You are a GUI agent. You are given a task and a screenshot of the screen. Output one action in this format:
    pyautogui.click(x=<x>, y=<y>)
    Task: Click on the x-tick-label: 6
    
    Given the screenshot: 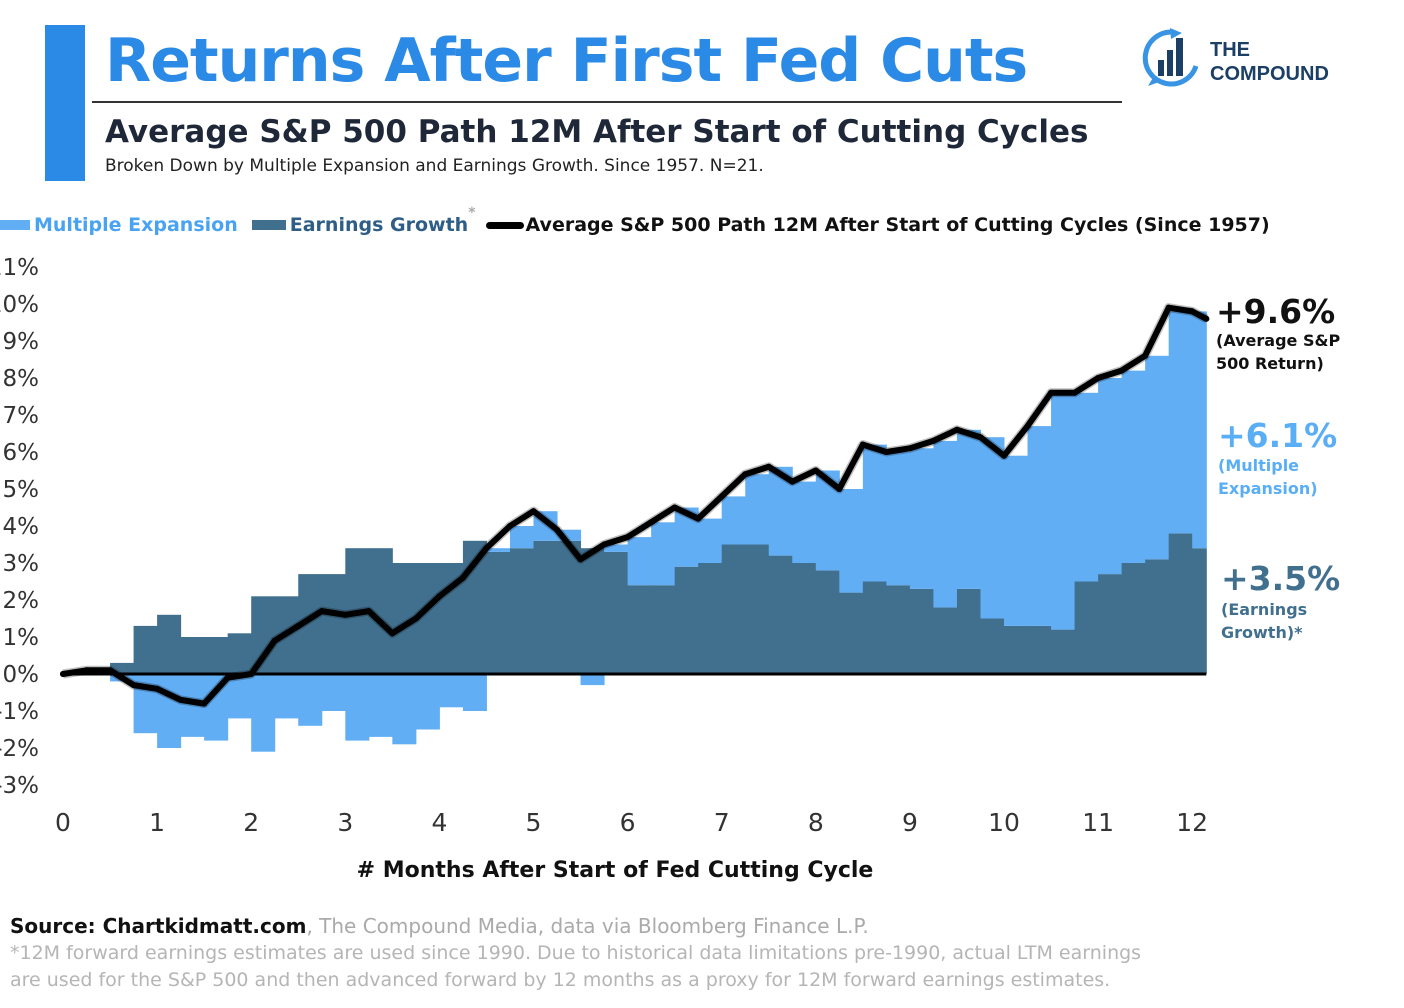 What is the action you would take?
    pyautogui.click(x=628, y=822)
    